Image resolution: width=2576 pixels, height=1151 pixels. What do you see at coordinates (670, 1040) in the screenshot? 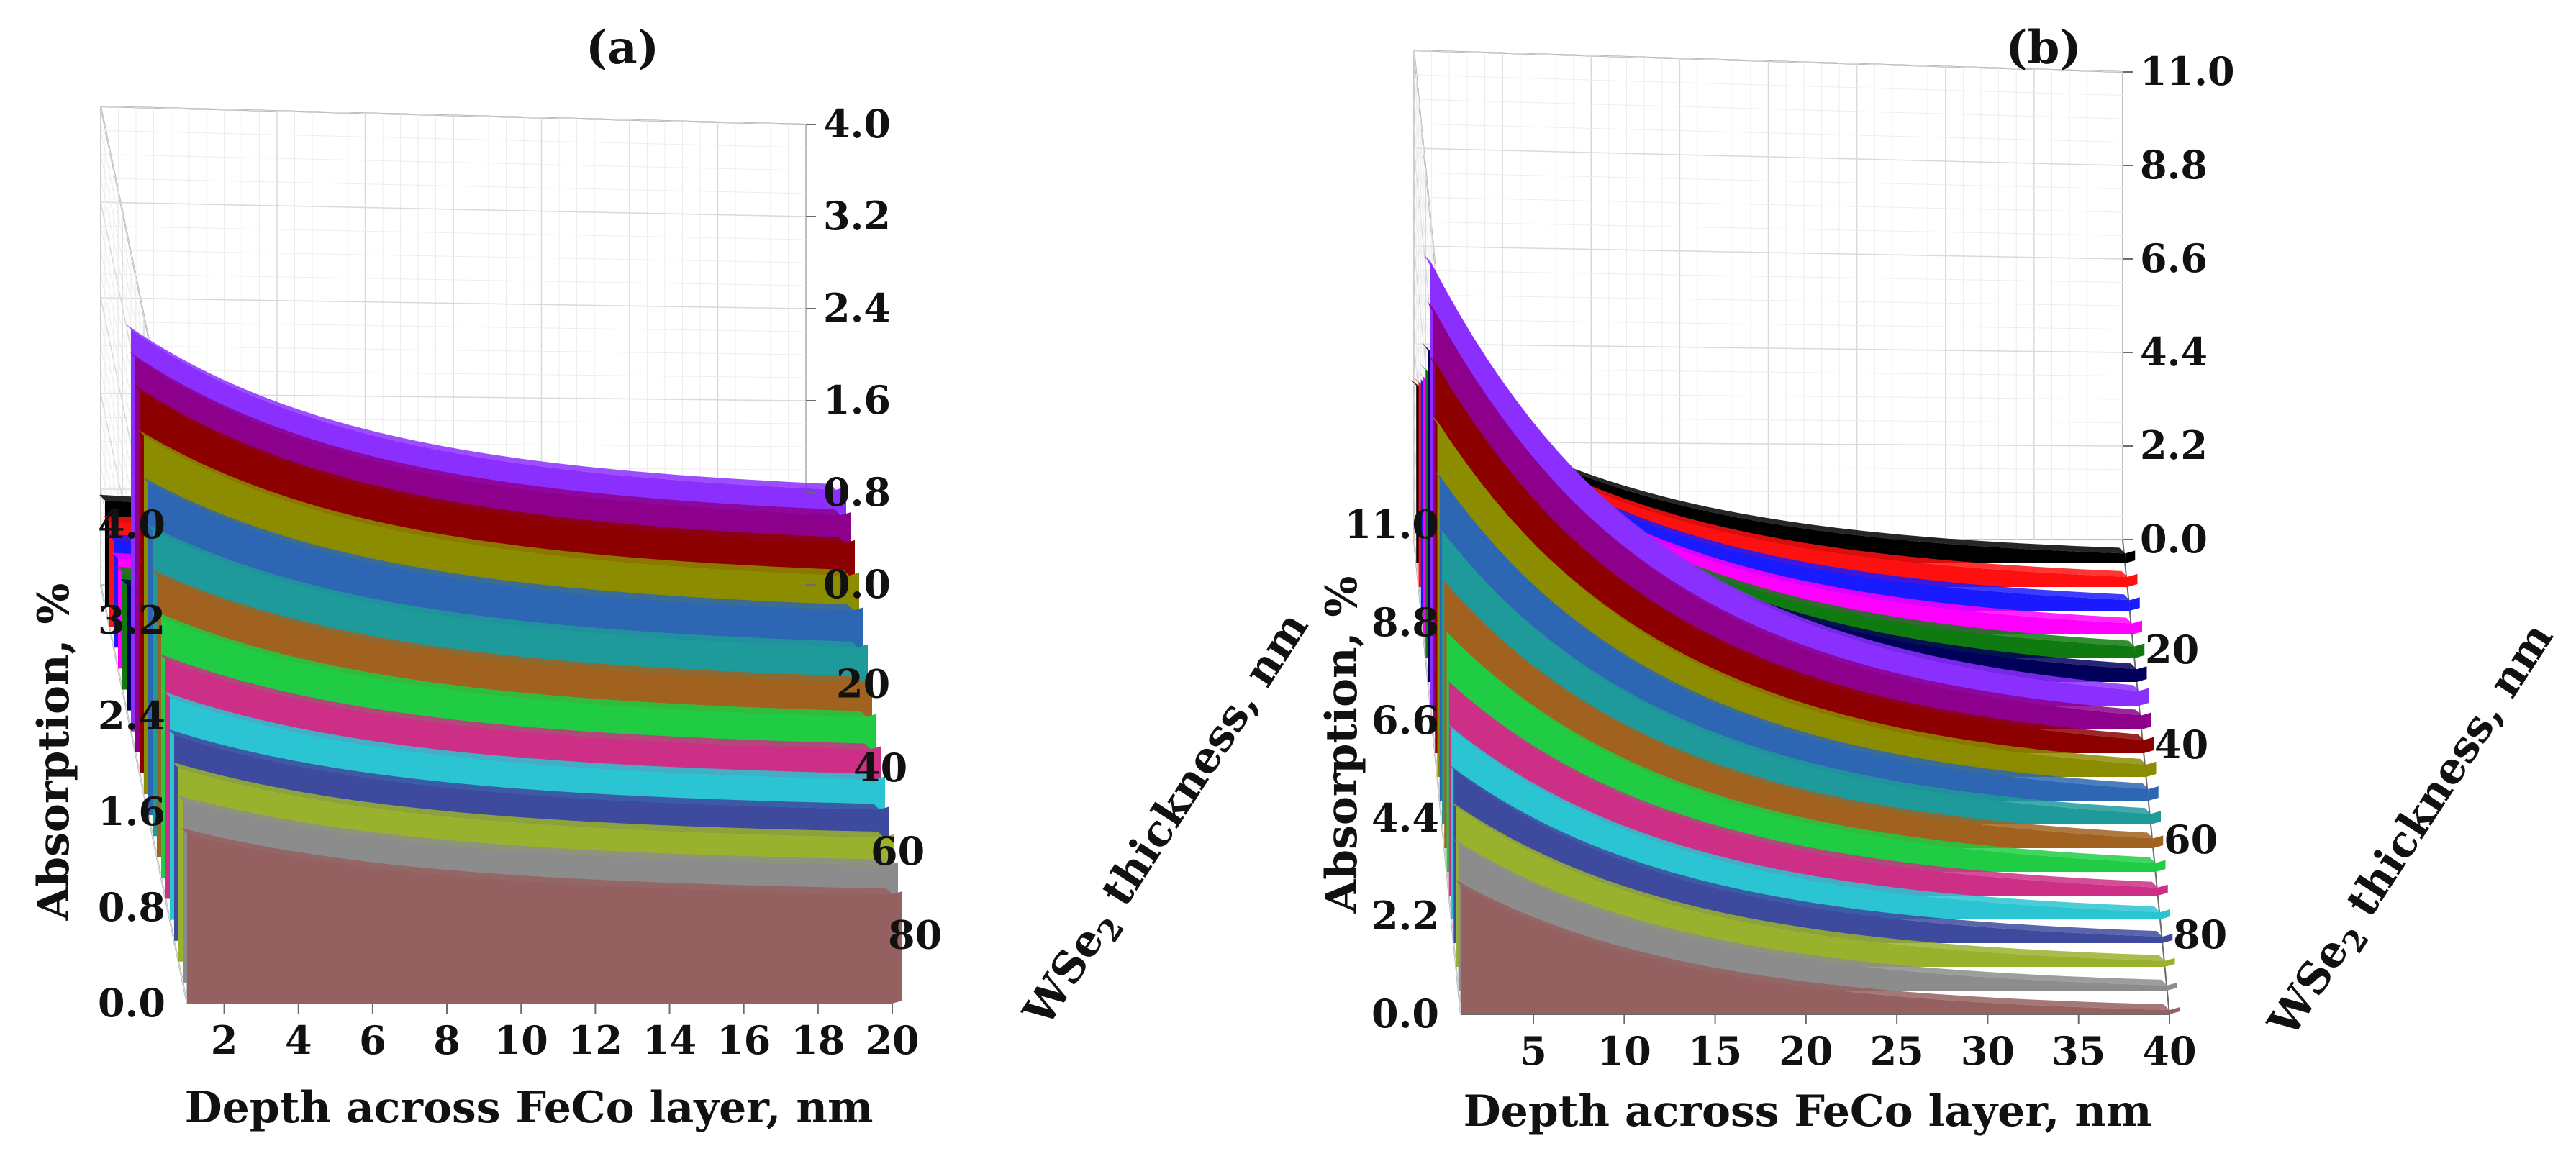
I see `x-tick-label: 14` at bounding box center [670, 1040].